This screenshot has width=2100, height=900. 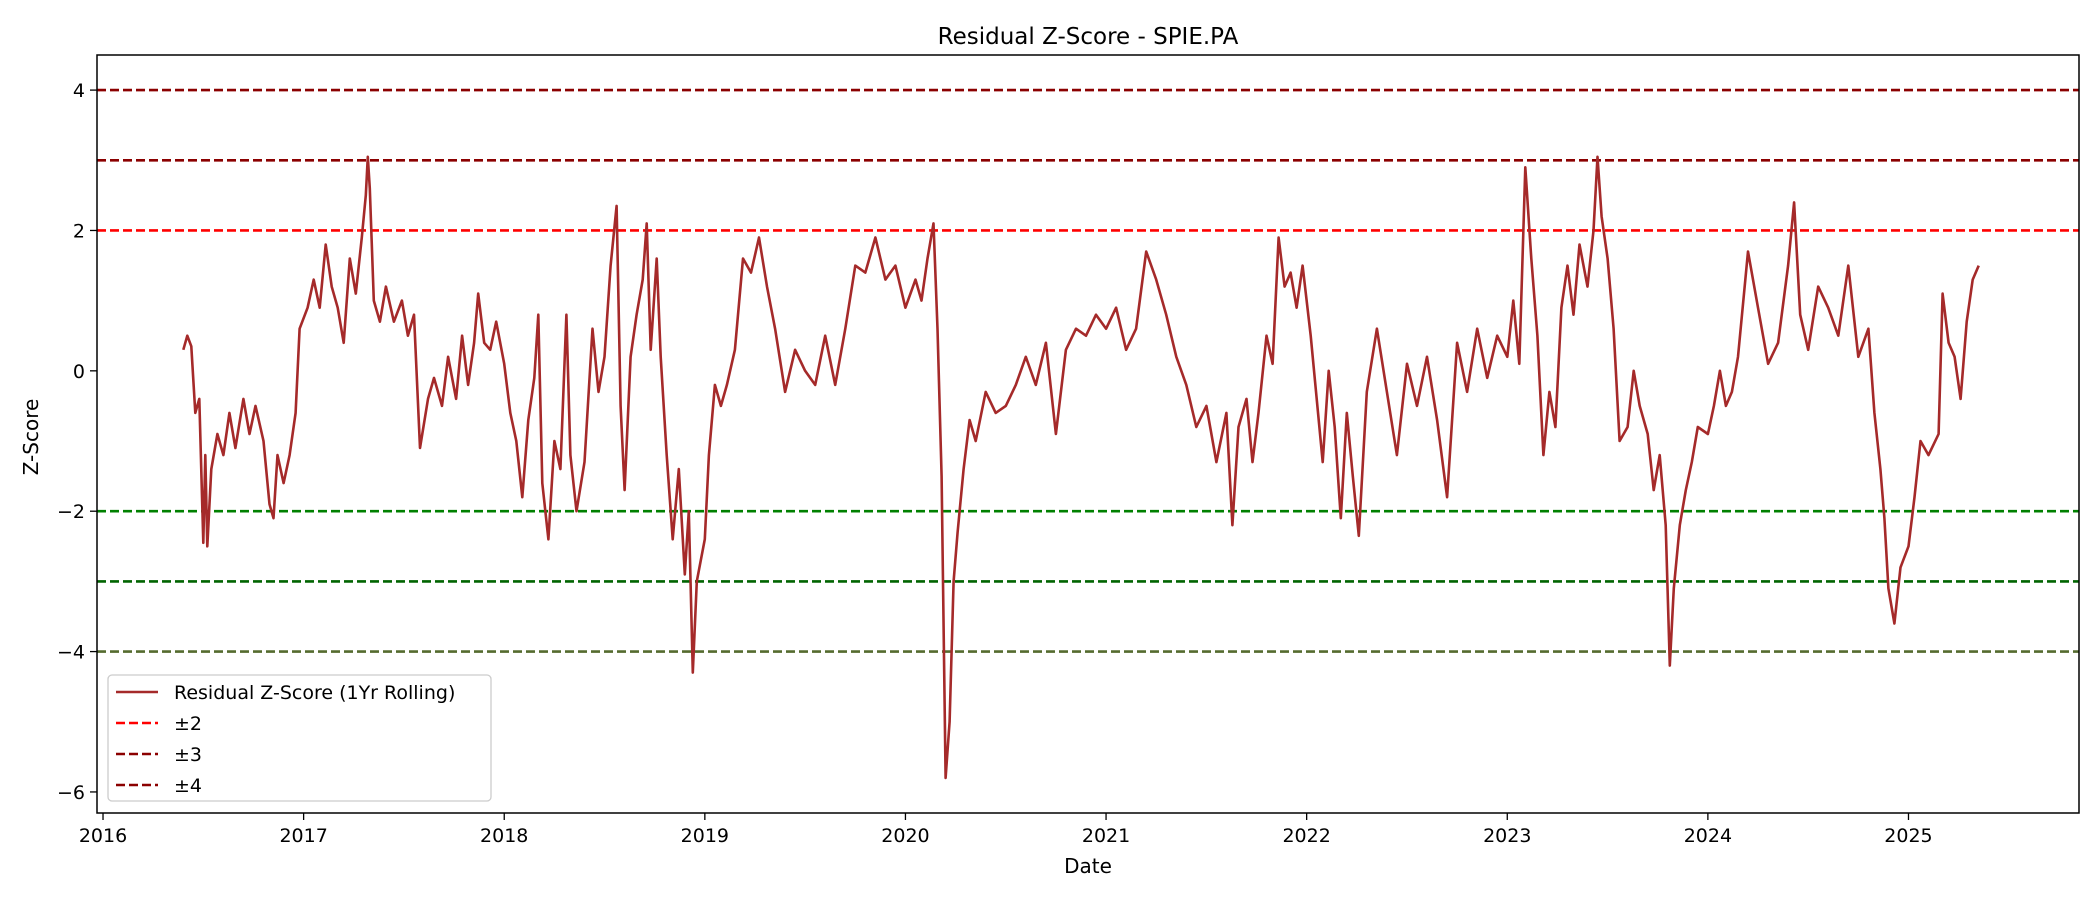 What do you see at coordinates (71, 793) in the screenshot?
I see `y-tick-label: −6` at bounding box center [71, 793].